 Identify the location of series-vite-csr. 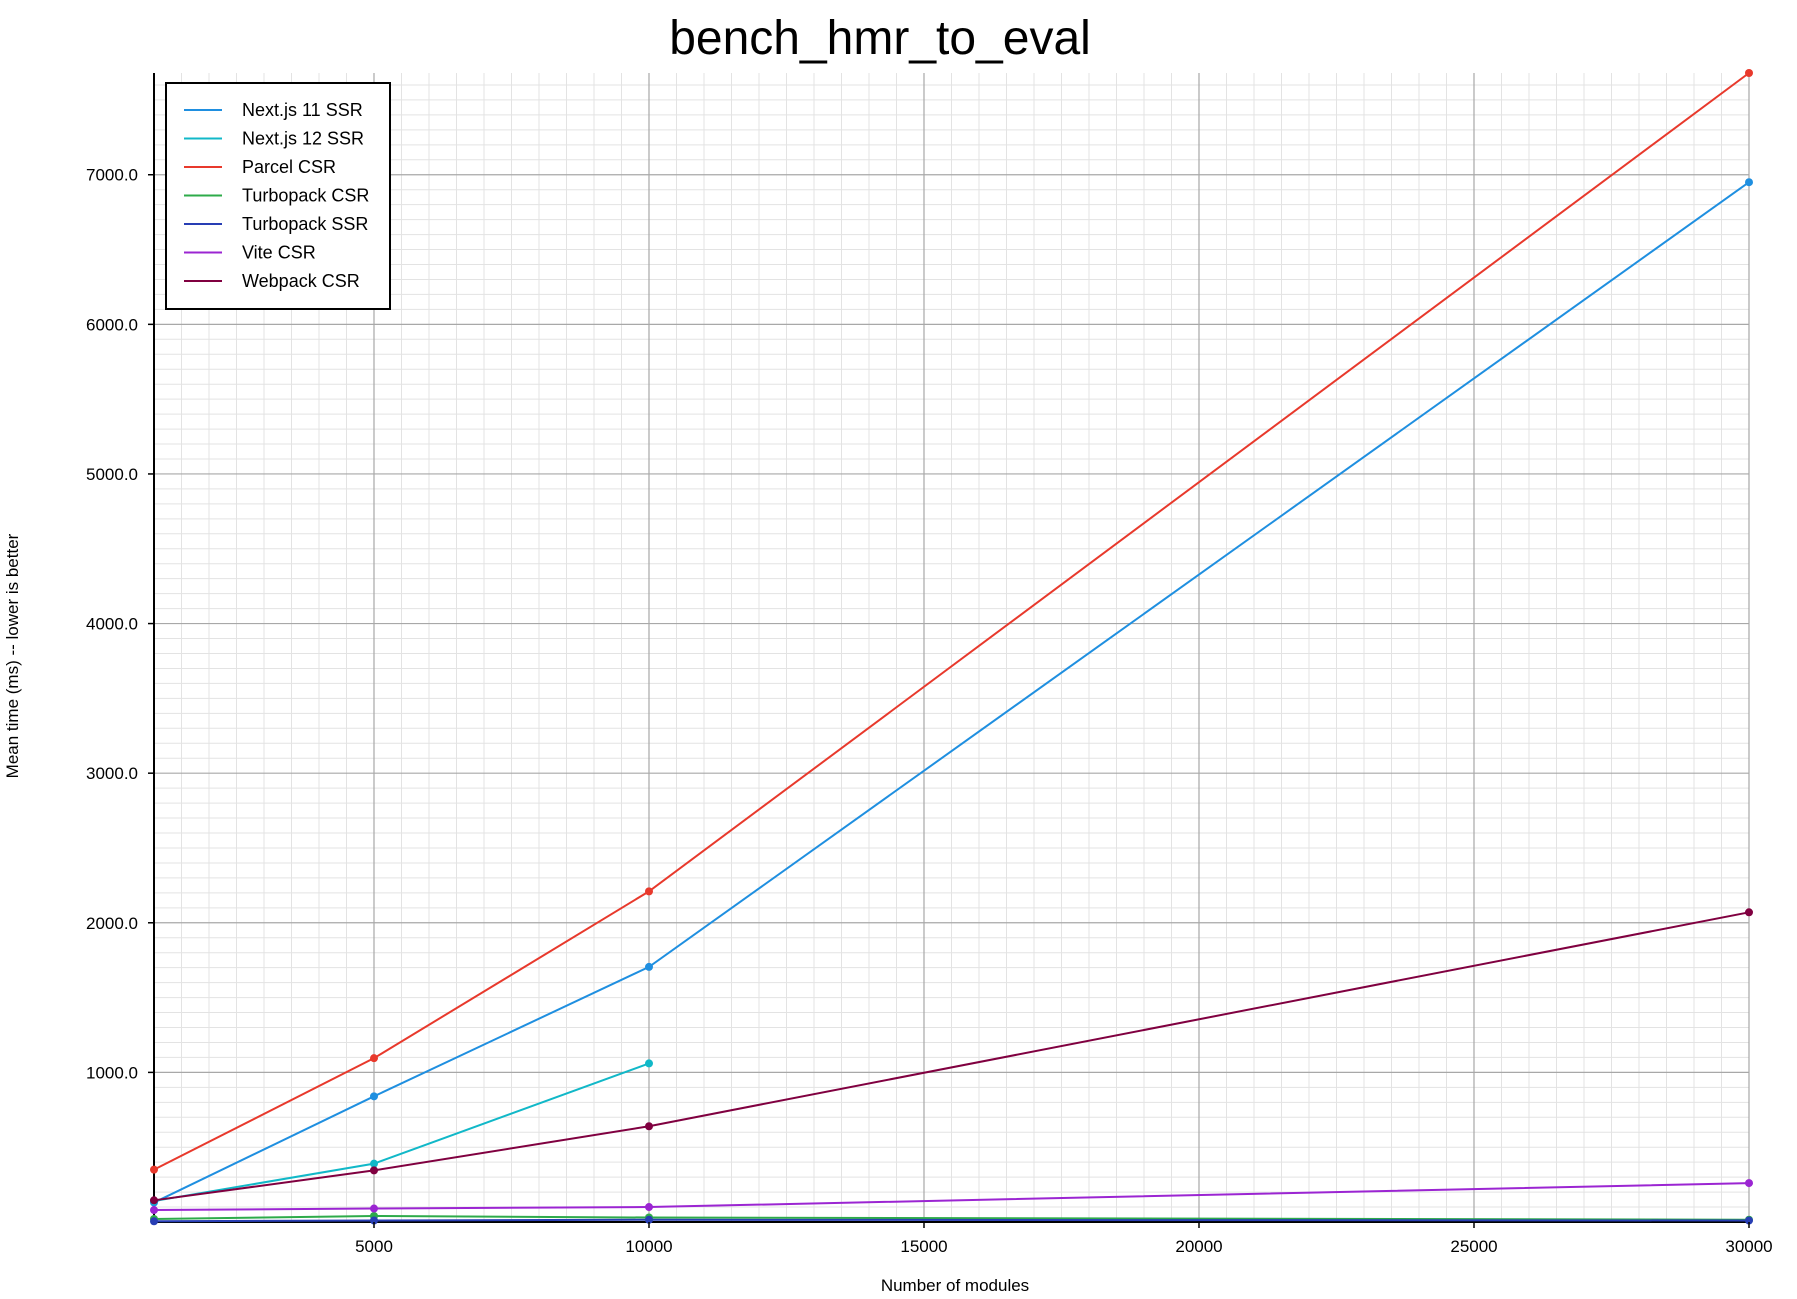
(951, 1197).